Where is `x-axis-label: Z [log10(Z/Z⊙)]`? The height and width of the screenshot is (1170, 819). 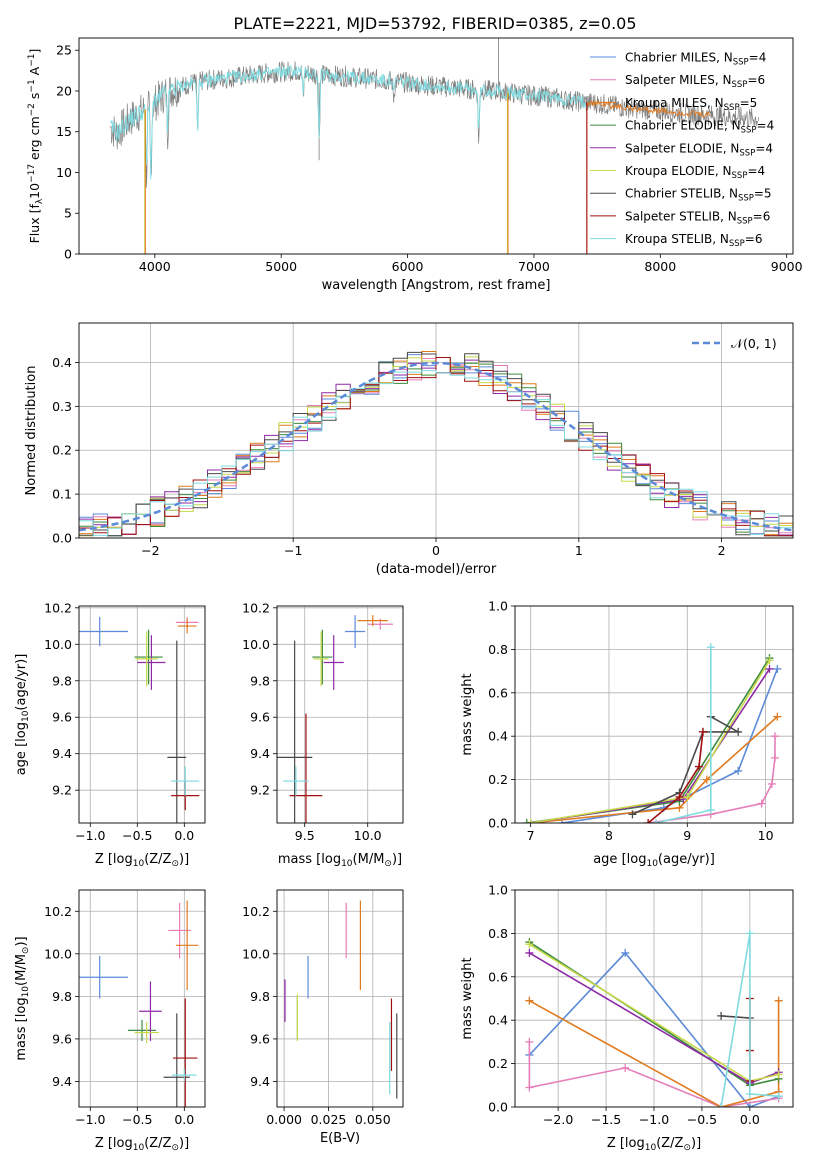 x-axis-label: Z [log10(Z/Z⊙)] is located at coordinates (142, 1144).